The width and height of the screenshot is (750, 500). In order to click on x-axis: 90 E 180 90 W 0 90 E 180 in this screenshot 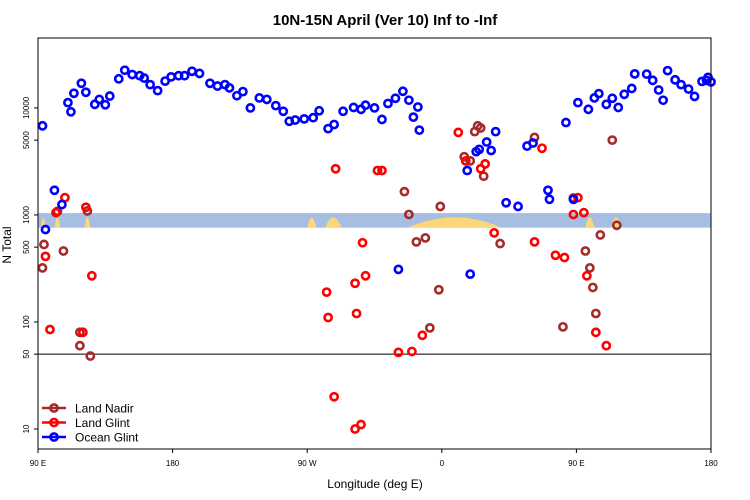, I will do `click(374, 458)`.